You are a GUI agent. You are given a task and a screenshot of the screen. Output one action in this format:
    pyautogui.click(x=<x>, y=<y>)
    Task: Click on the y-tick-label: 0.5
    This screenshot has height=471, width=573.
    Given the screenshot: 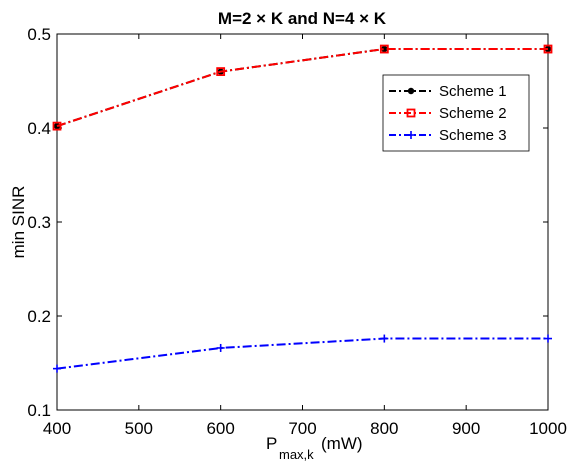 What is the action you would take?
    pyautogui.click(x=39, y=34)
    